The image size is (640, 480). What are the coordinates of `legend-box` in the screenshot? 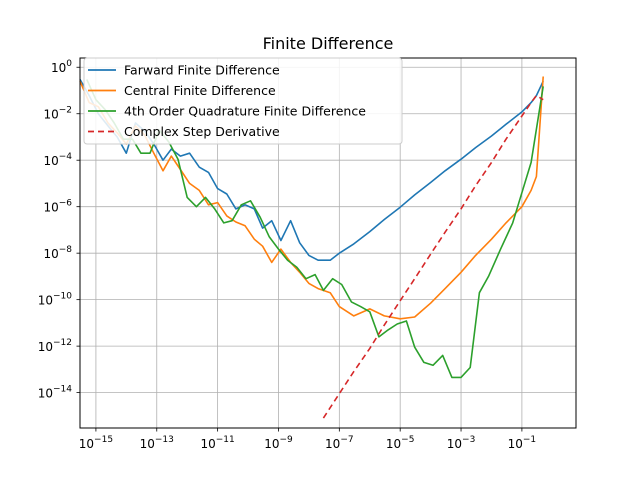 It's located at (243, 101).